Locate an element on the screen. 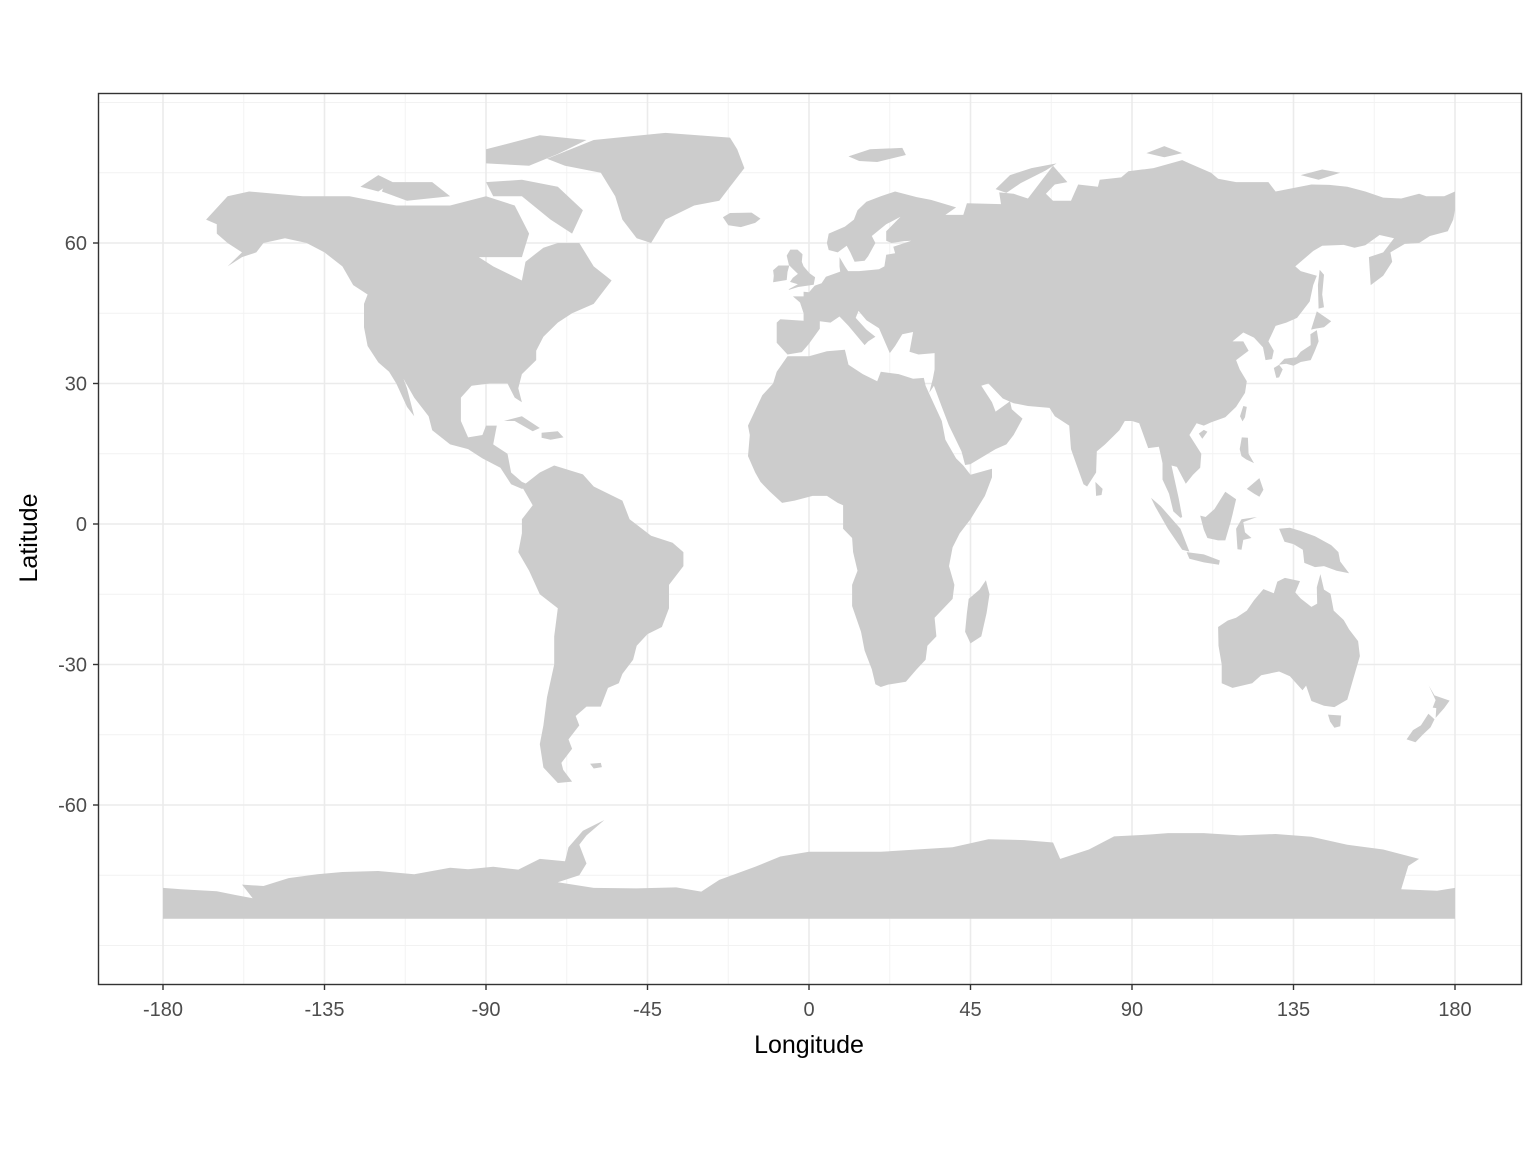  y-tick-label: 60 is located at coordinates (76, 244).